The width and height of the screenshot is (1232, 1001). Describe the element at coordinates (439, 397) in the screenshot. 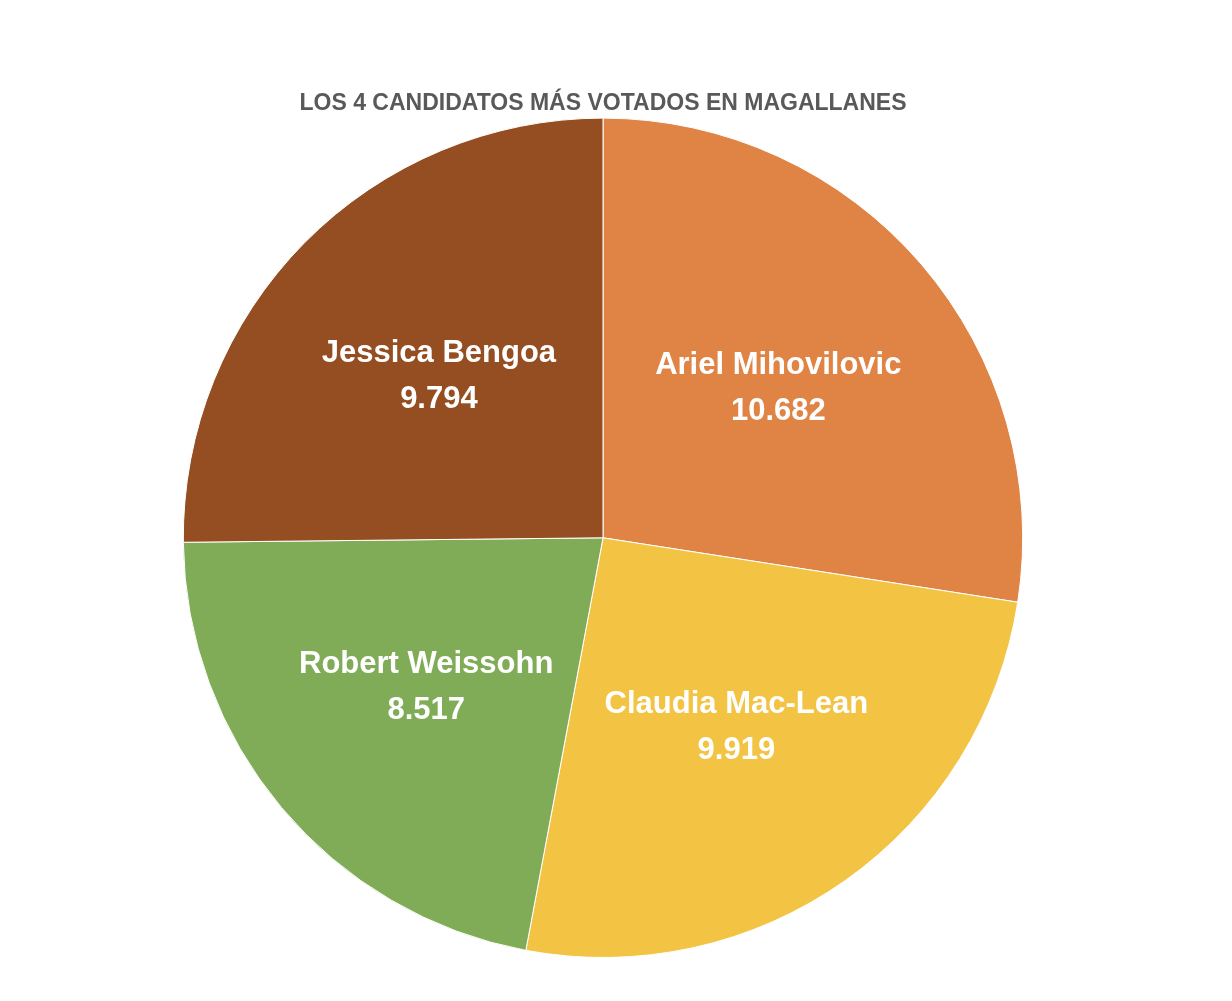

I see `data-label: 9.794` at that location.